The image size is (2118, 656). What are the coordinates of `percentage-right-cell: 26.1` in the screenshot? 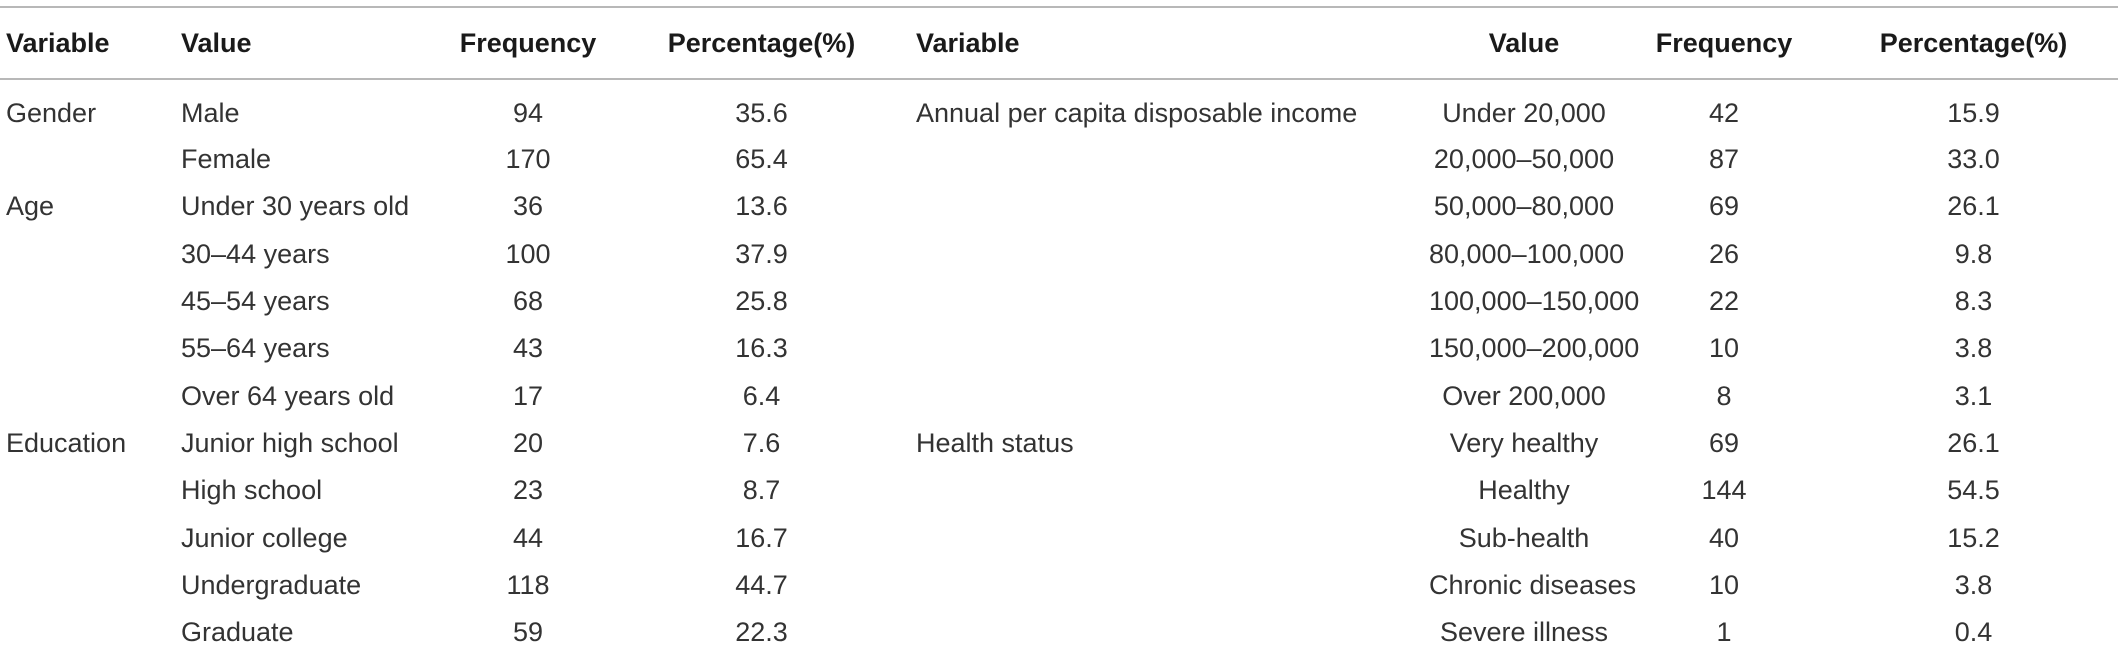 It's located at (1973, 206).